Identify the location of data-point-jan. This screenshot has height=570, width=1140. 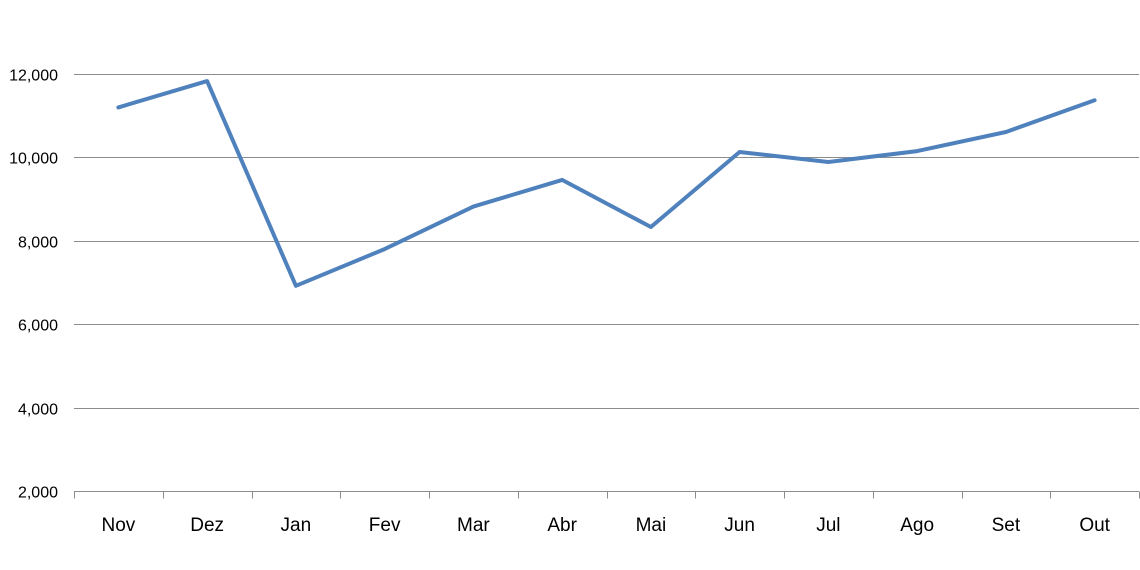
(296, 286).